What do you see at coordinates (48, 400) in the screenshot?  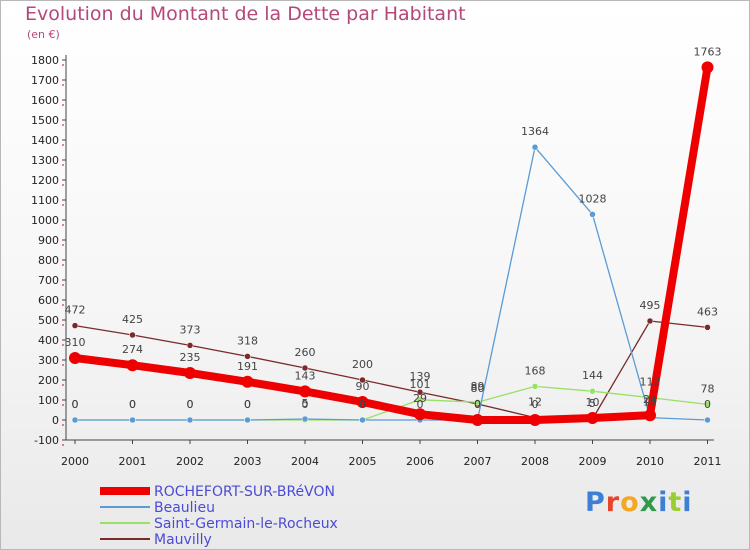 I see `y-tick-label: 100` at bounding box center [48, 400].